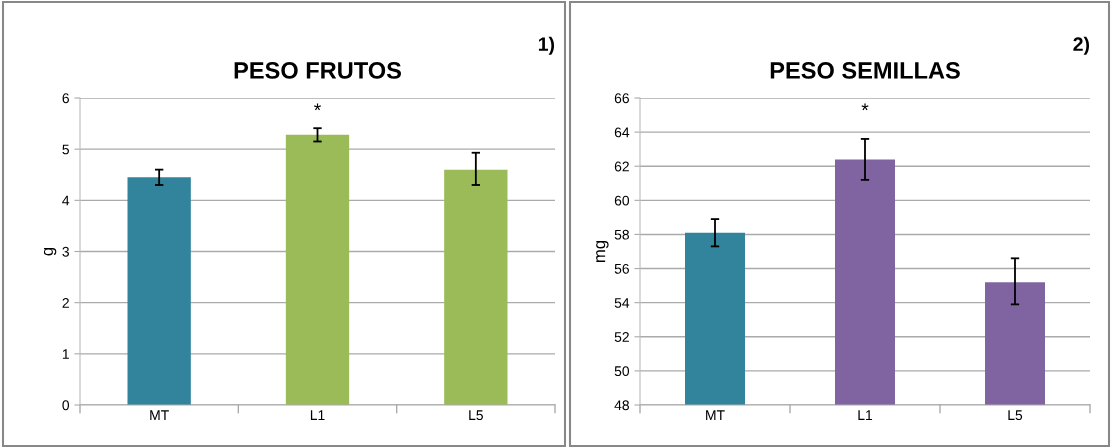 The width and height of the screenshot is (1112, 448). I want to click on y-tick-label: 1, so click(65, 354).